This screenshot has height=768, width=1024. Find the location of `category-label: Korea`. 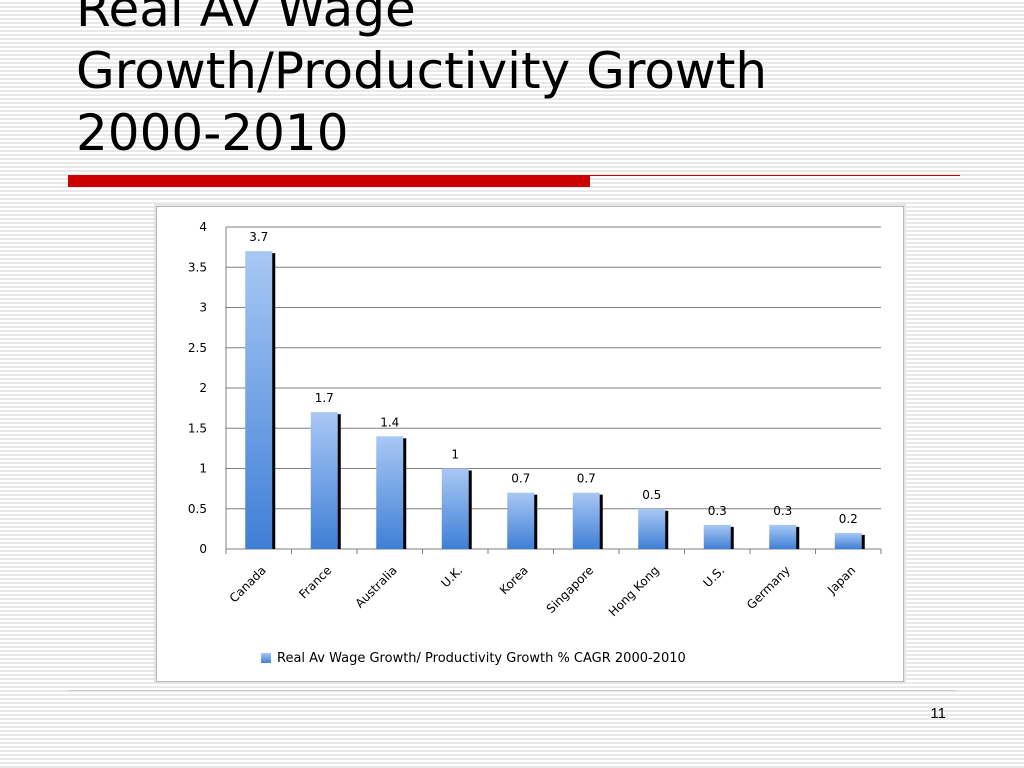

category-label: Korea is located at coordinates (514, 580).